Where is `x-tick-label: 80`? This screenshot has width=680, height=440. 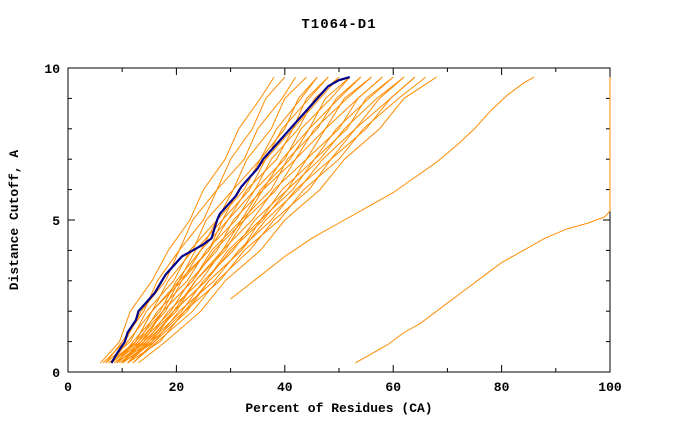
x-tick-label: 80 is located at coordinates (502, 387).